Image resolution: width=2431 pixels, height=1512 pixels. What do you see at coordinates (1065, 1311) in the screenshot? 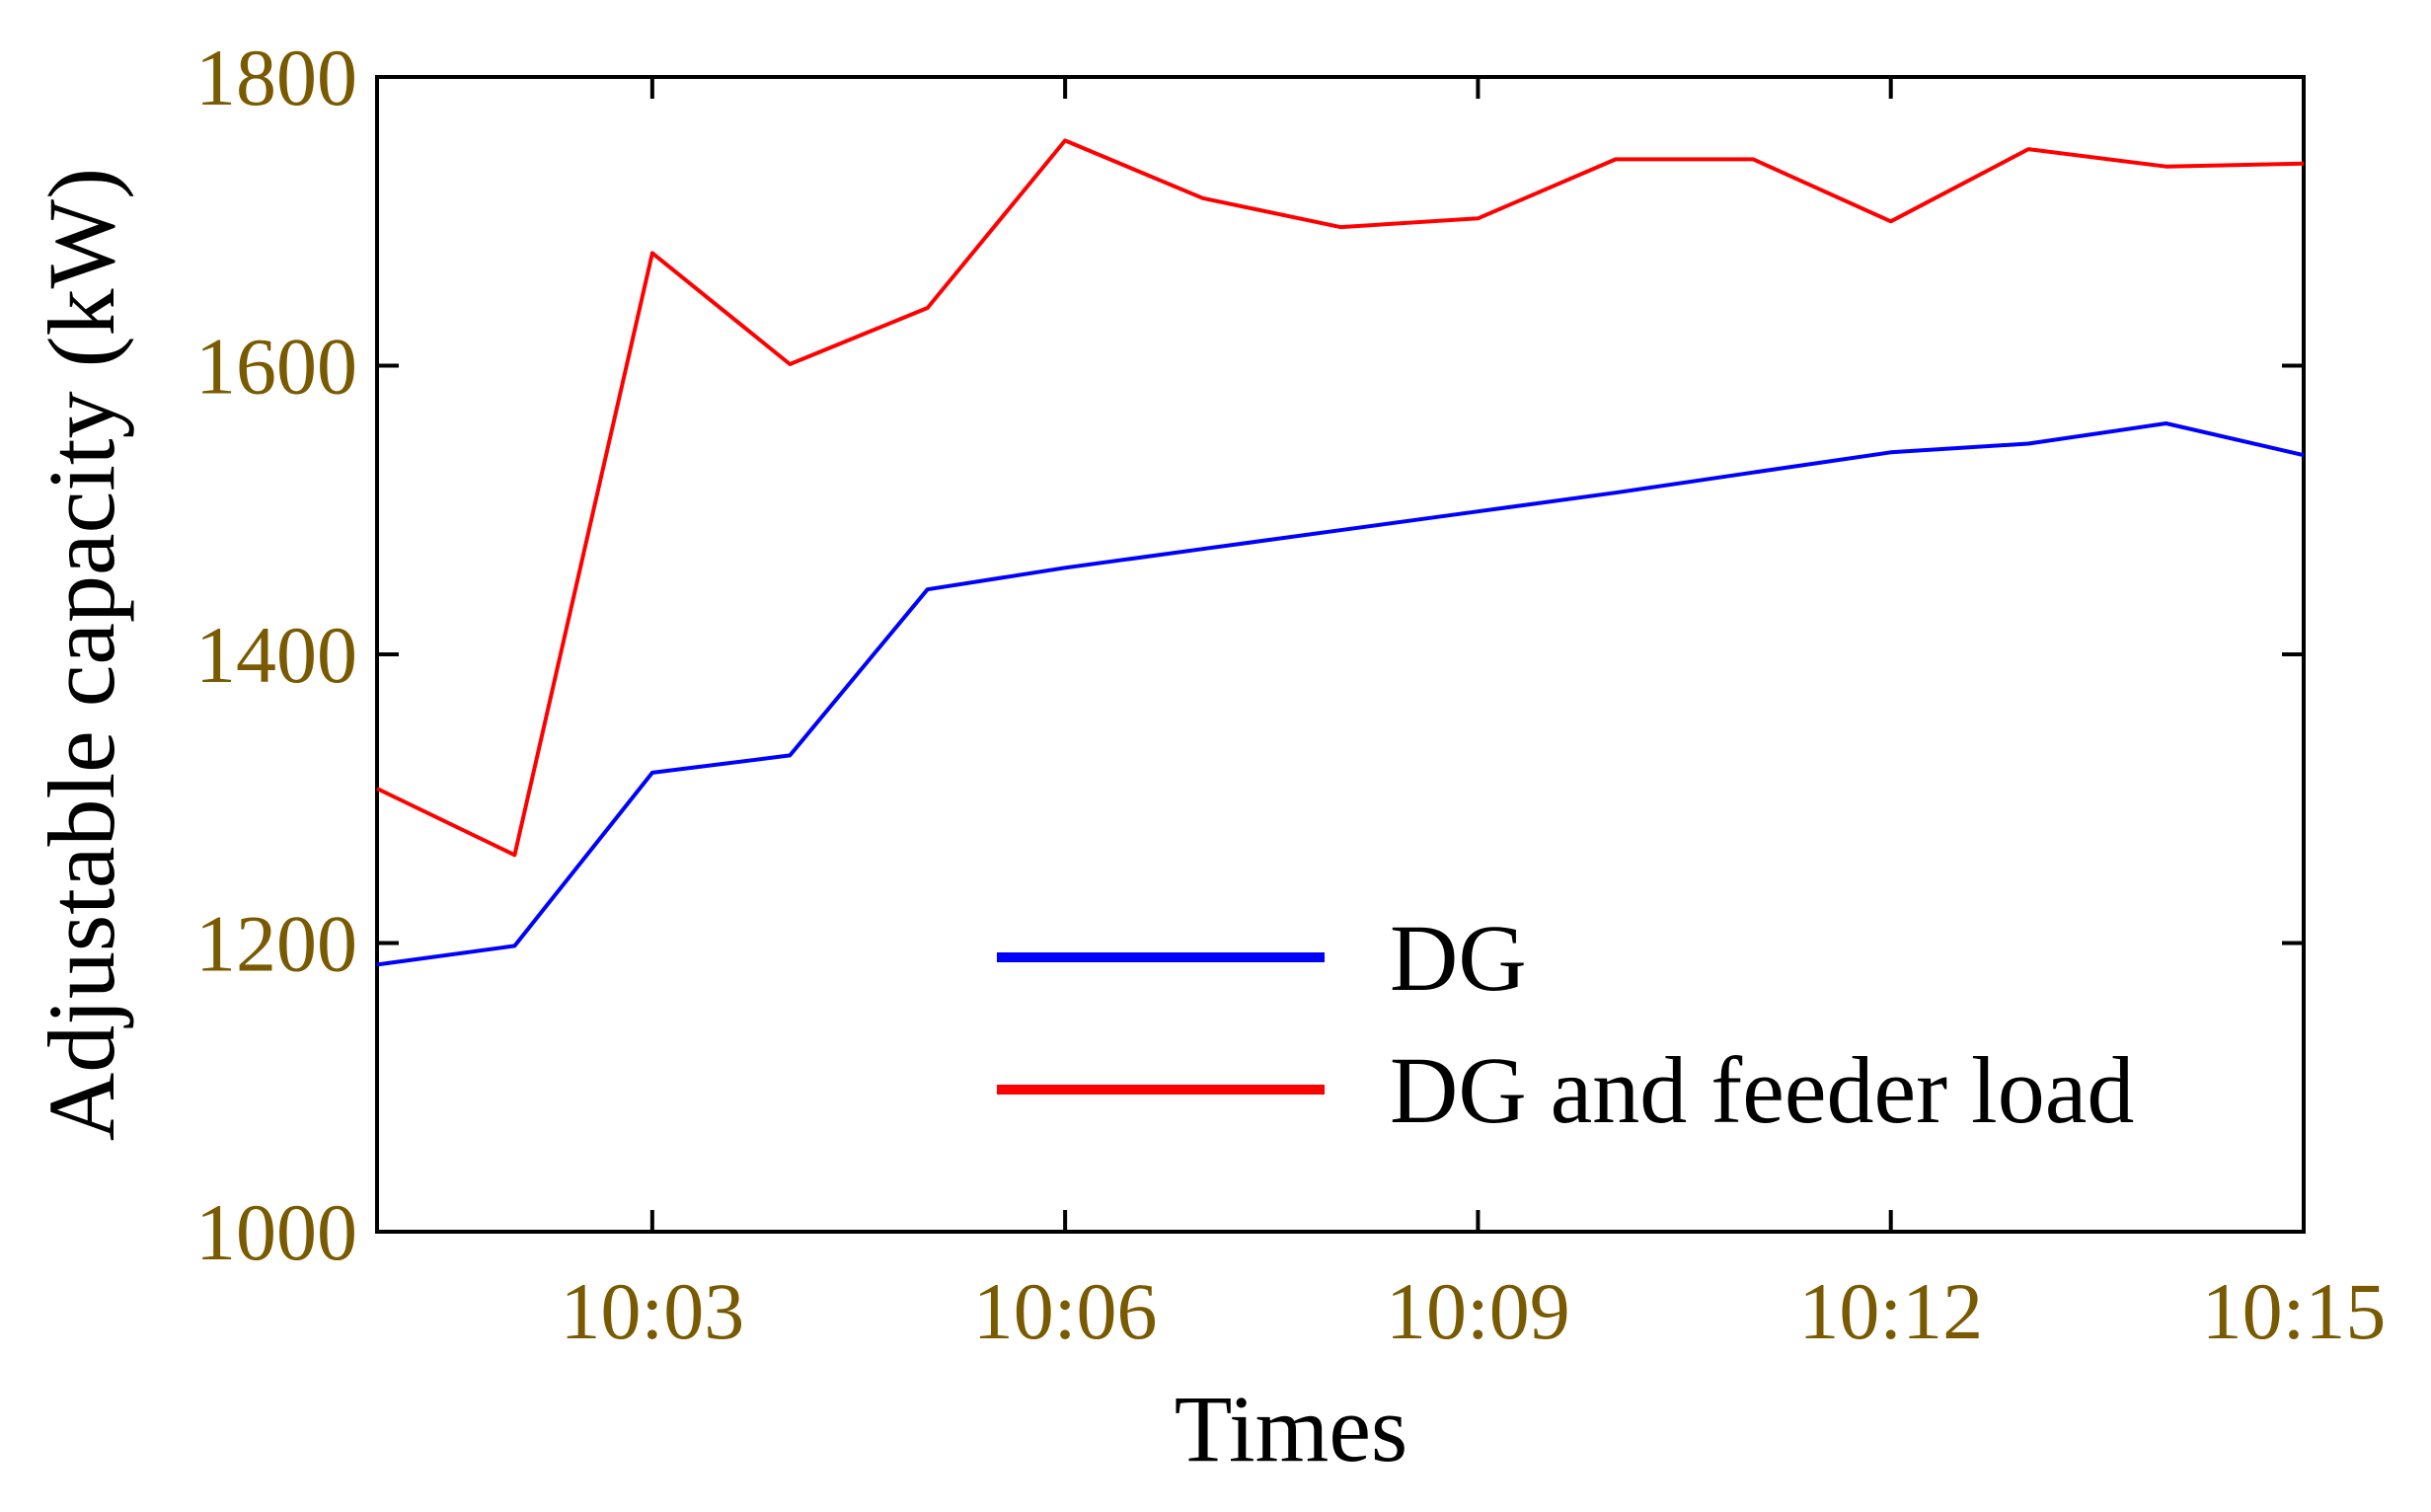
I see `x-tick-label: 10:06` at bounding box center [1065, 1311].